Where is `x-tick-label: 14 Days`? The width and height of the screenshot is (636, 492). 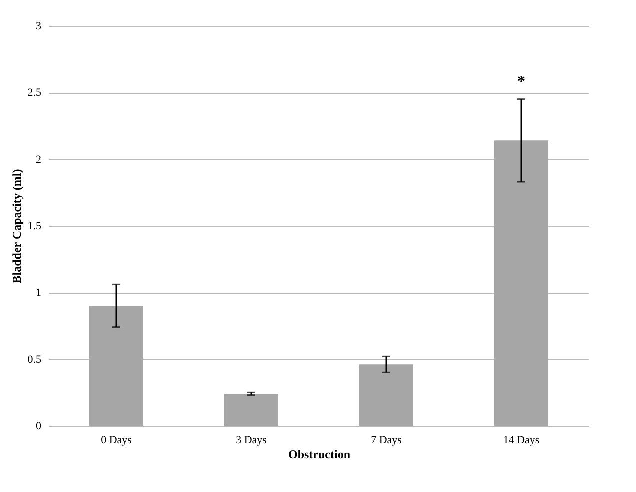 x-tick-label: 14 Days is located at coordinates (521, 440).